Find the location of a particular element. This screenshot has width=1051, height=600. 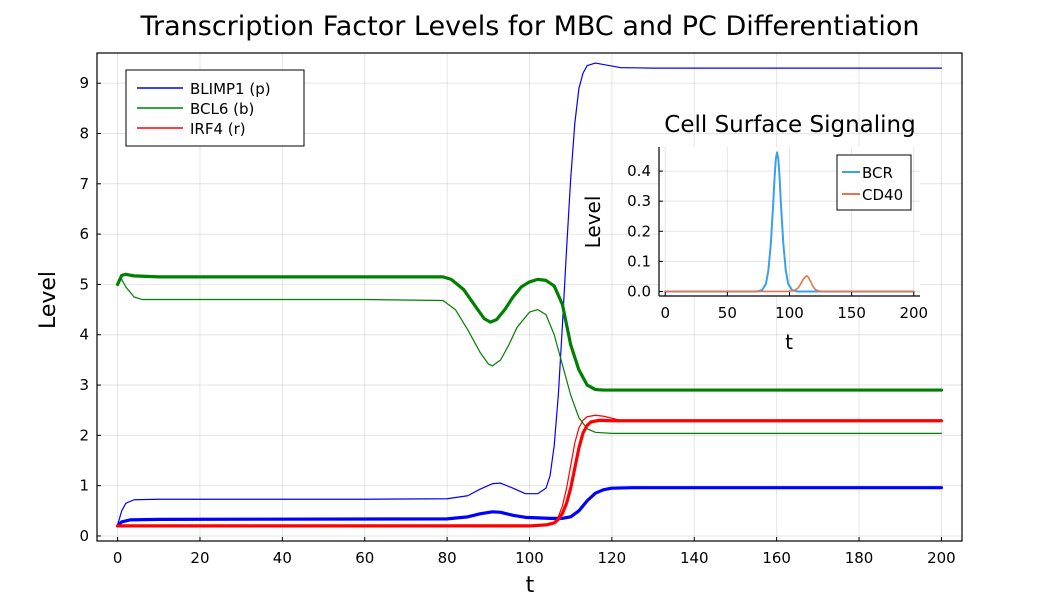

main-y-tick-label: 1 is located at coordinates (84, 486).